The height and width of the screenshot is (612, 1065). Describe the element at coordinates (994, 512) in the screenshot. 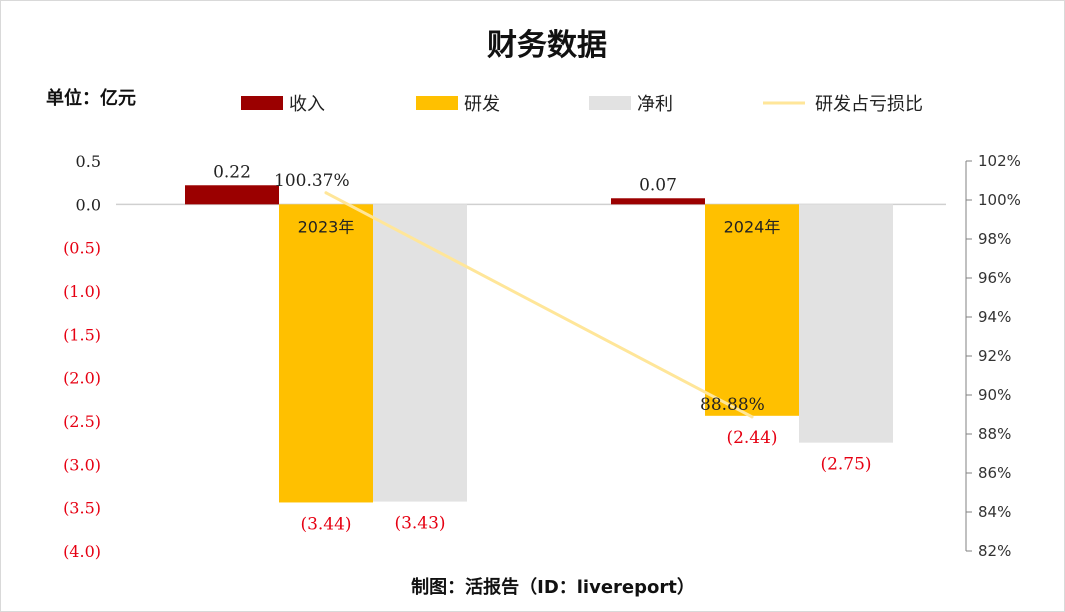

I see `right-tick-label: 84%` at that location.